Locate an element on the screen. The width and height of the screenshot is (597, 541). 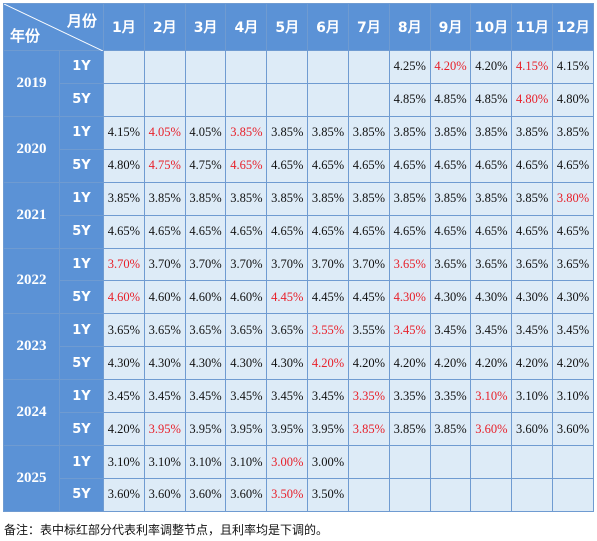
table-row: 5Y 3.60% 3.60% 3.60% 3.60% 3.50% 3.50% is located at coordinates (299, 495).